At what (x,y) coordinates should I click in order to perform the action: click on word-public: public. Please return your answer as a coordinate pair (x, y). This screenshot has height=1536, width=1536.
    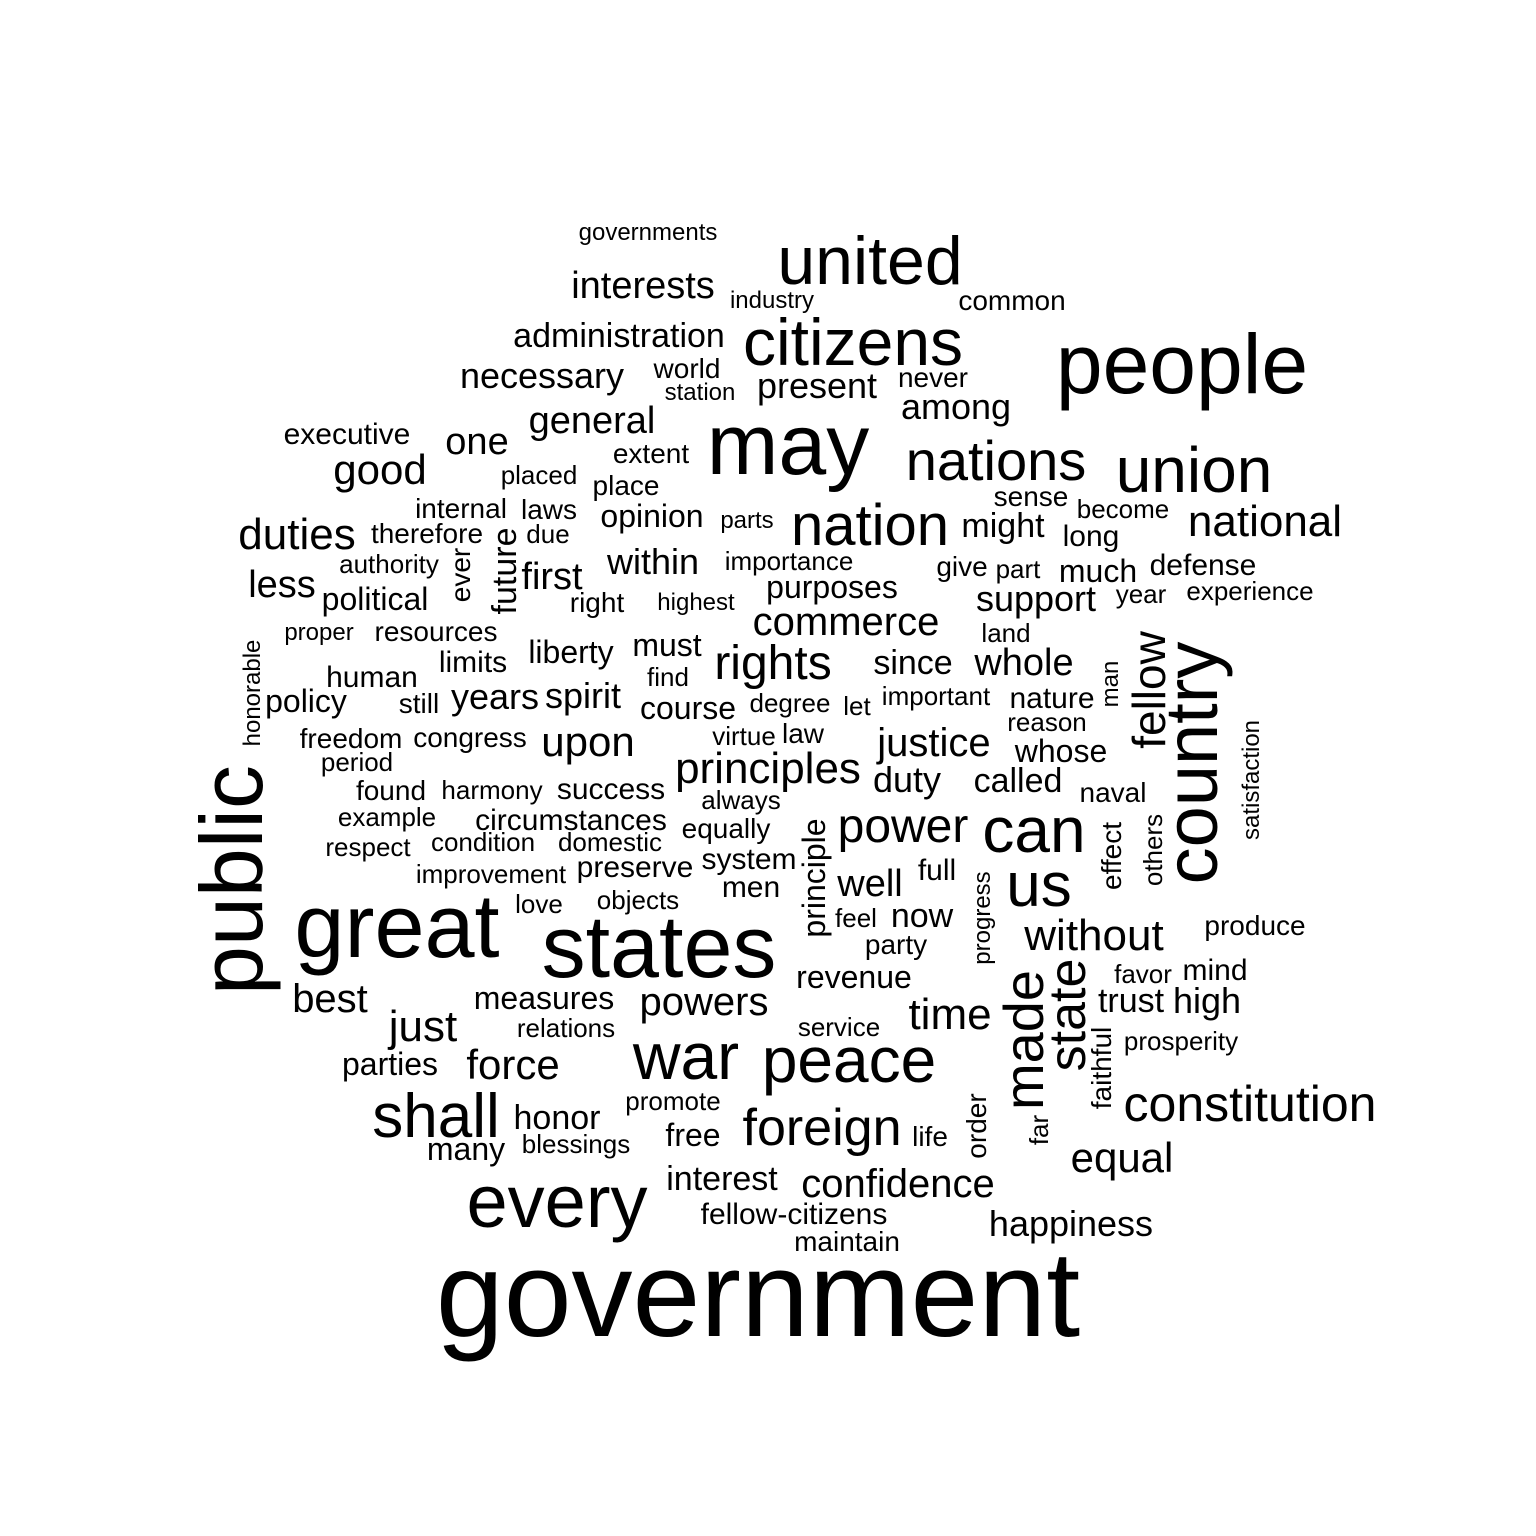
    Looking at the image, I should click on (231, 880).